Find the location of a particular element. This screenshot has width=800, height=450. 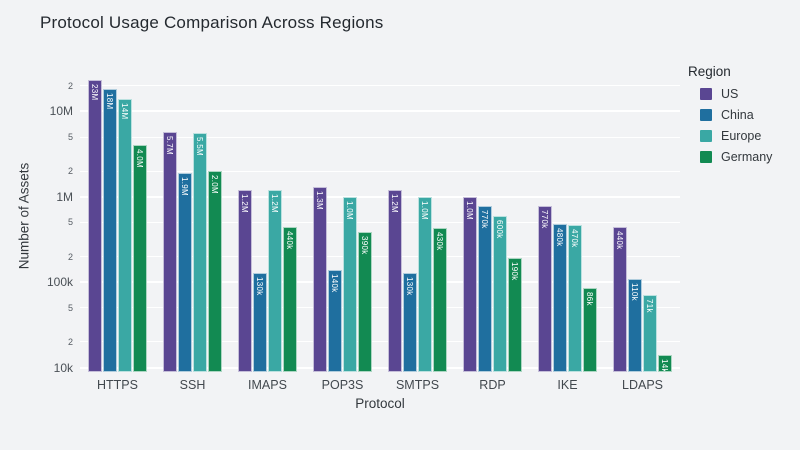

bar-rdp-us: 1.0M is located at coordinates (469, 284).